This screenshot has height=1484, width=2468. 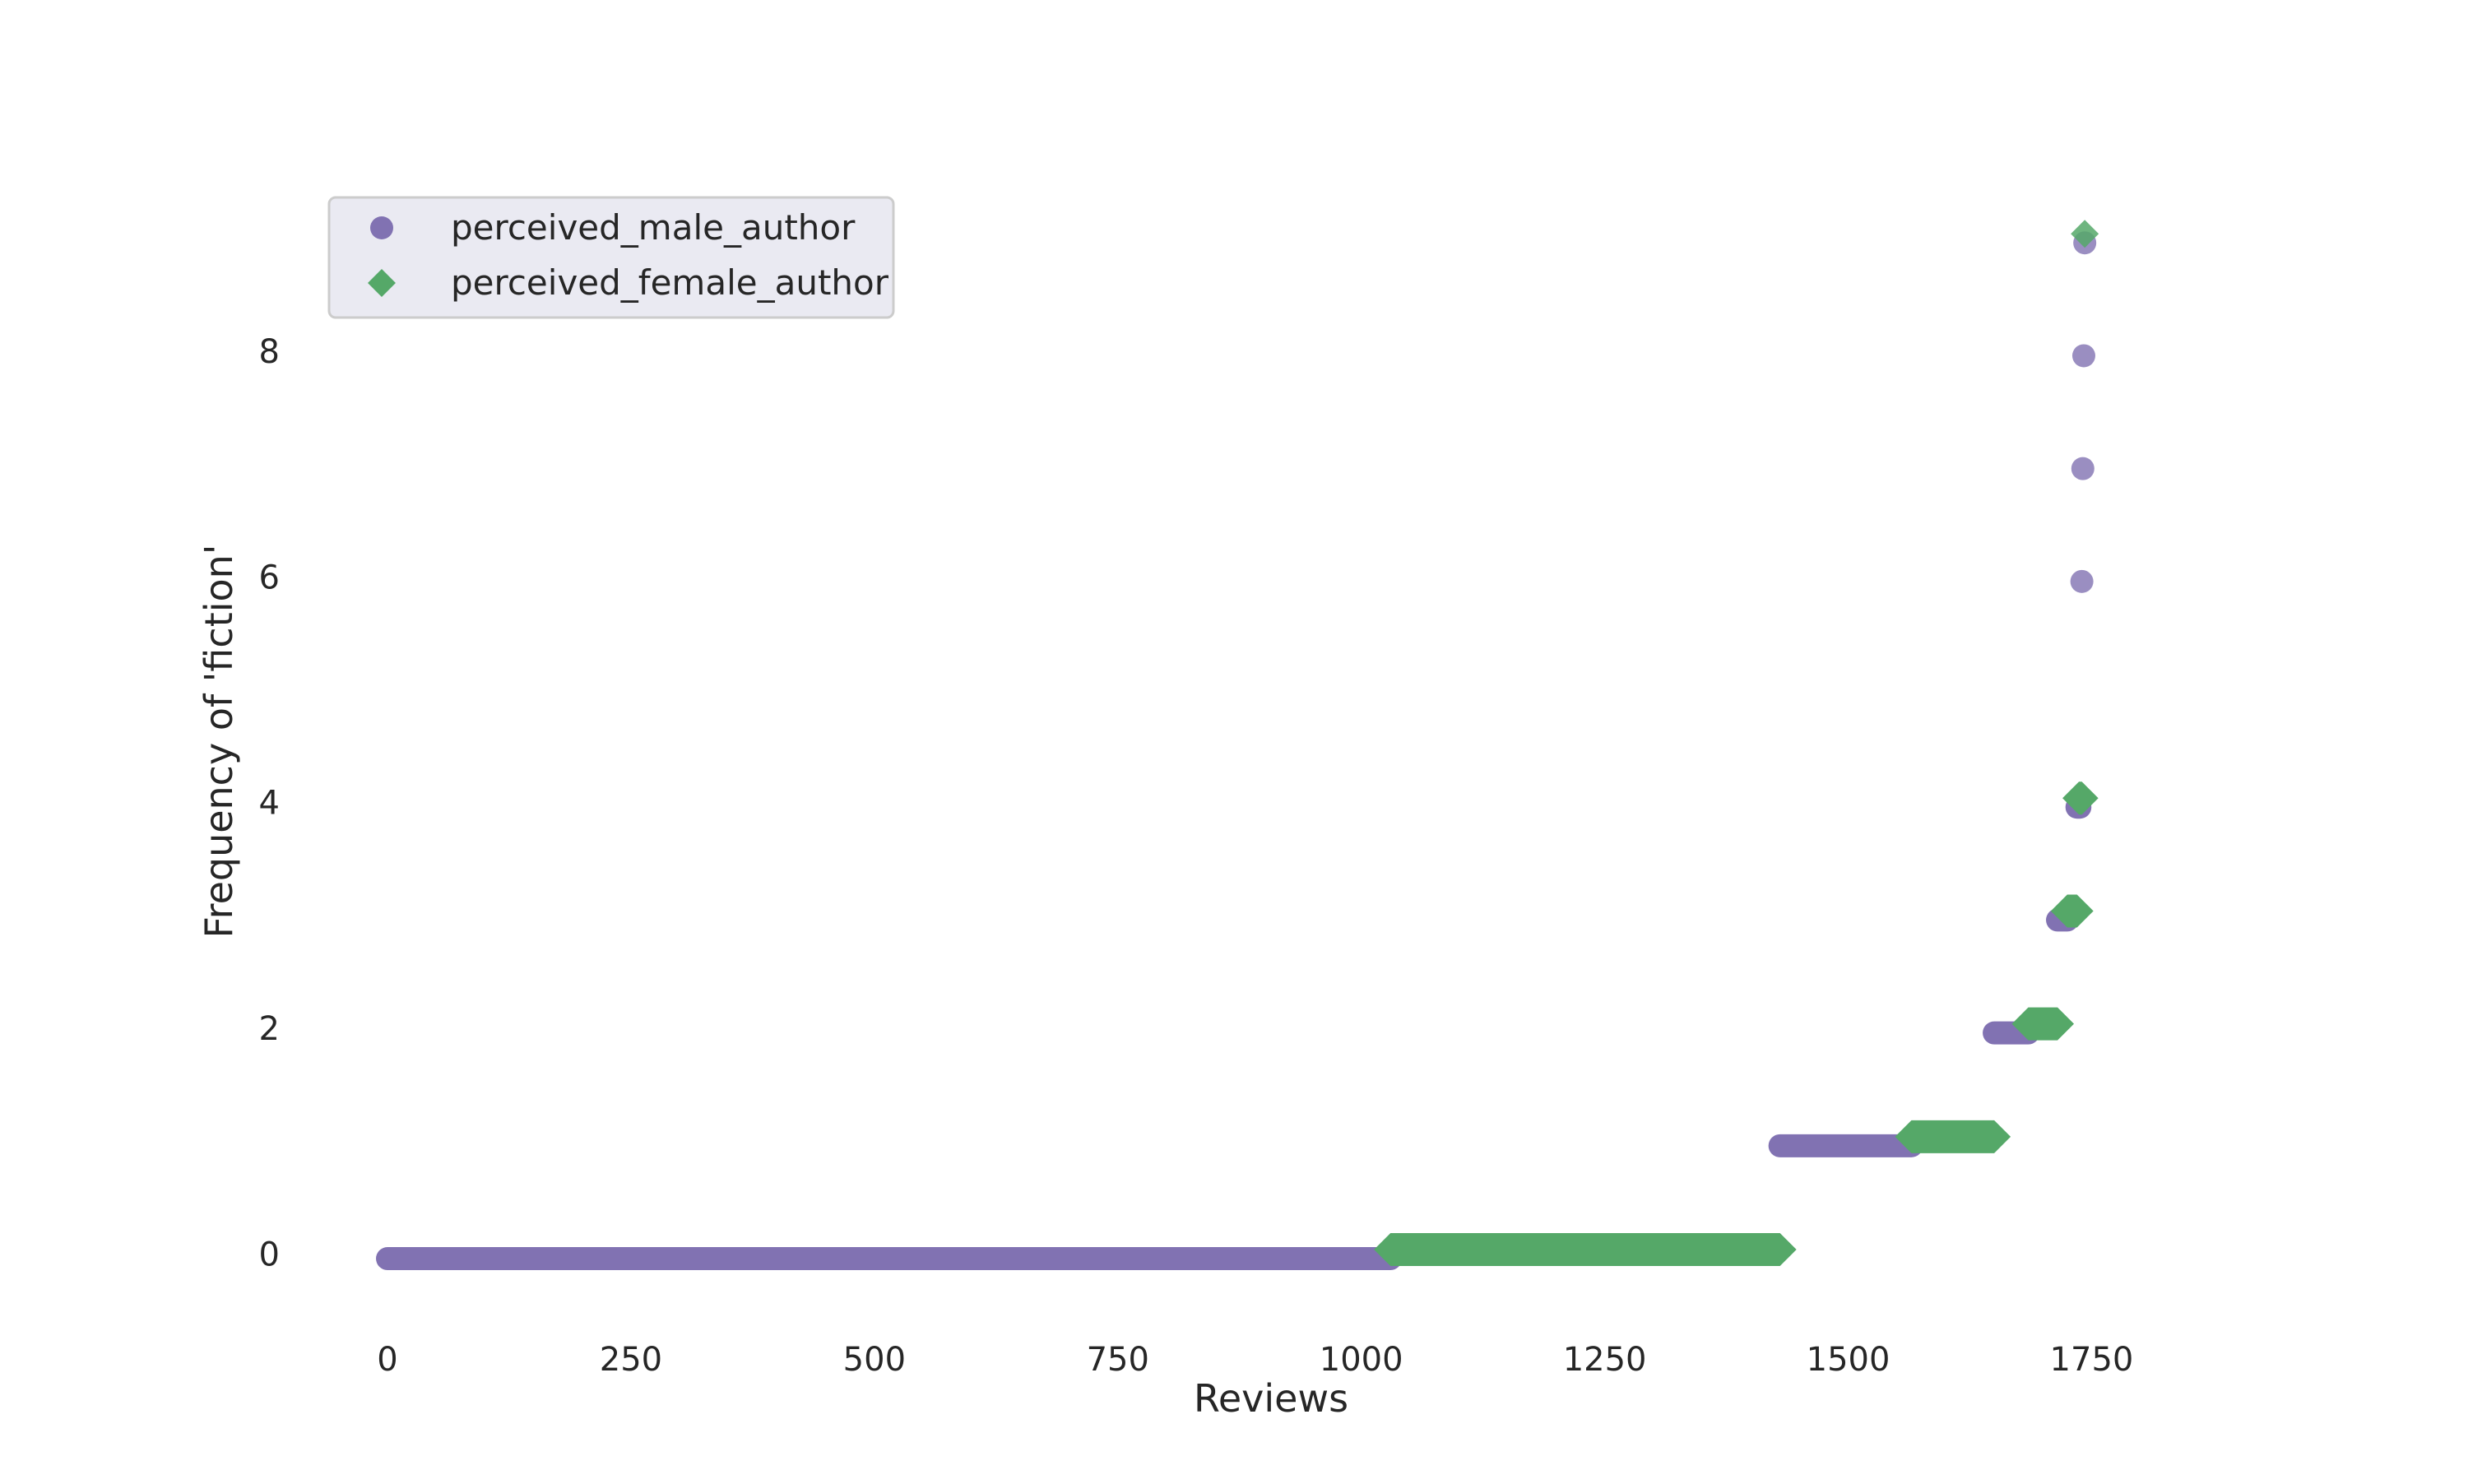 I want to click on y-axis-label: Frequency of 'fiction', so click(x=219, y=742).